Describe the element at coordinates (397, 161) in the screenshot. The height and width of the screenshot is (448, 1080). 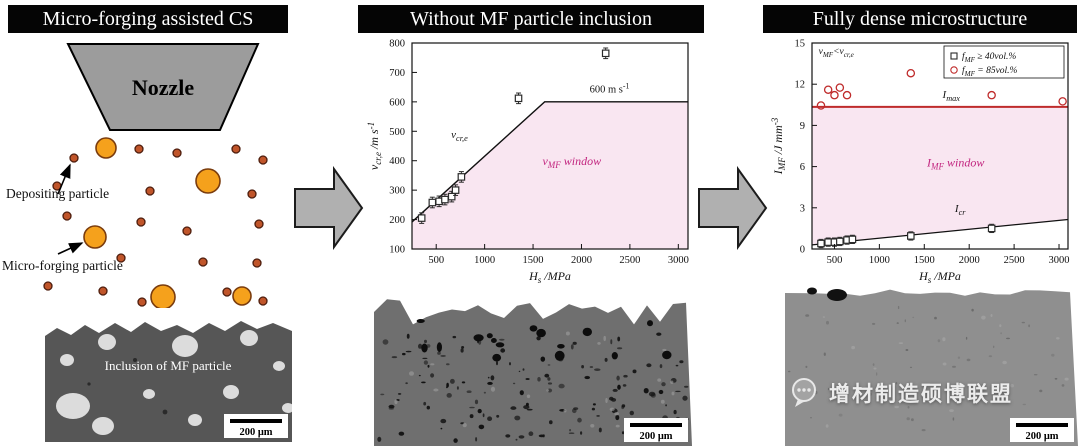
I see `svg-text: 400` at that location.